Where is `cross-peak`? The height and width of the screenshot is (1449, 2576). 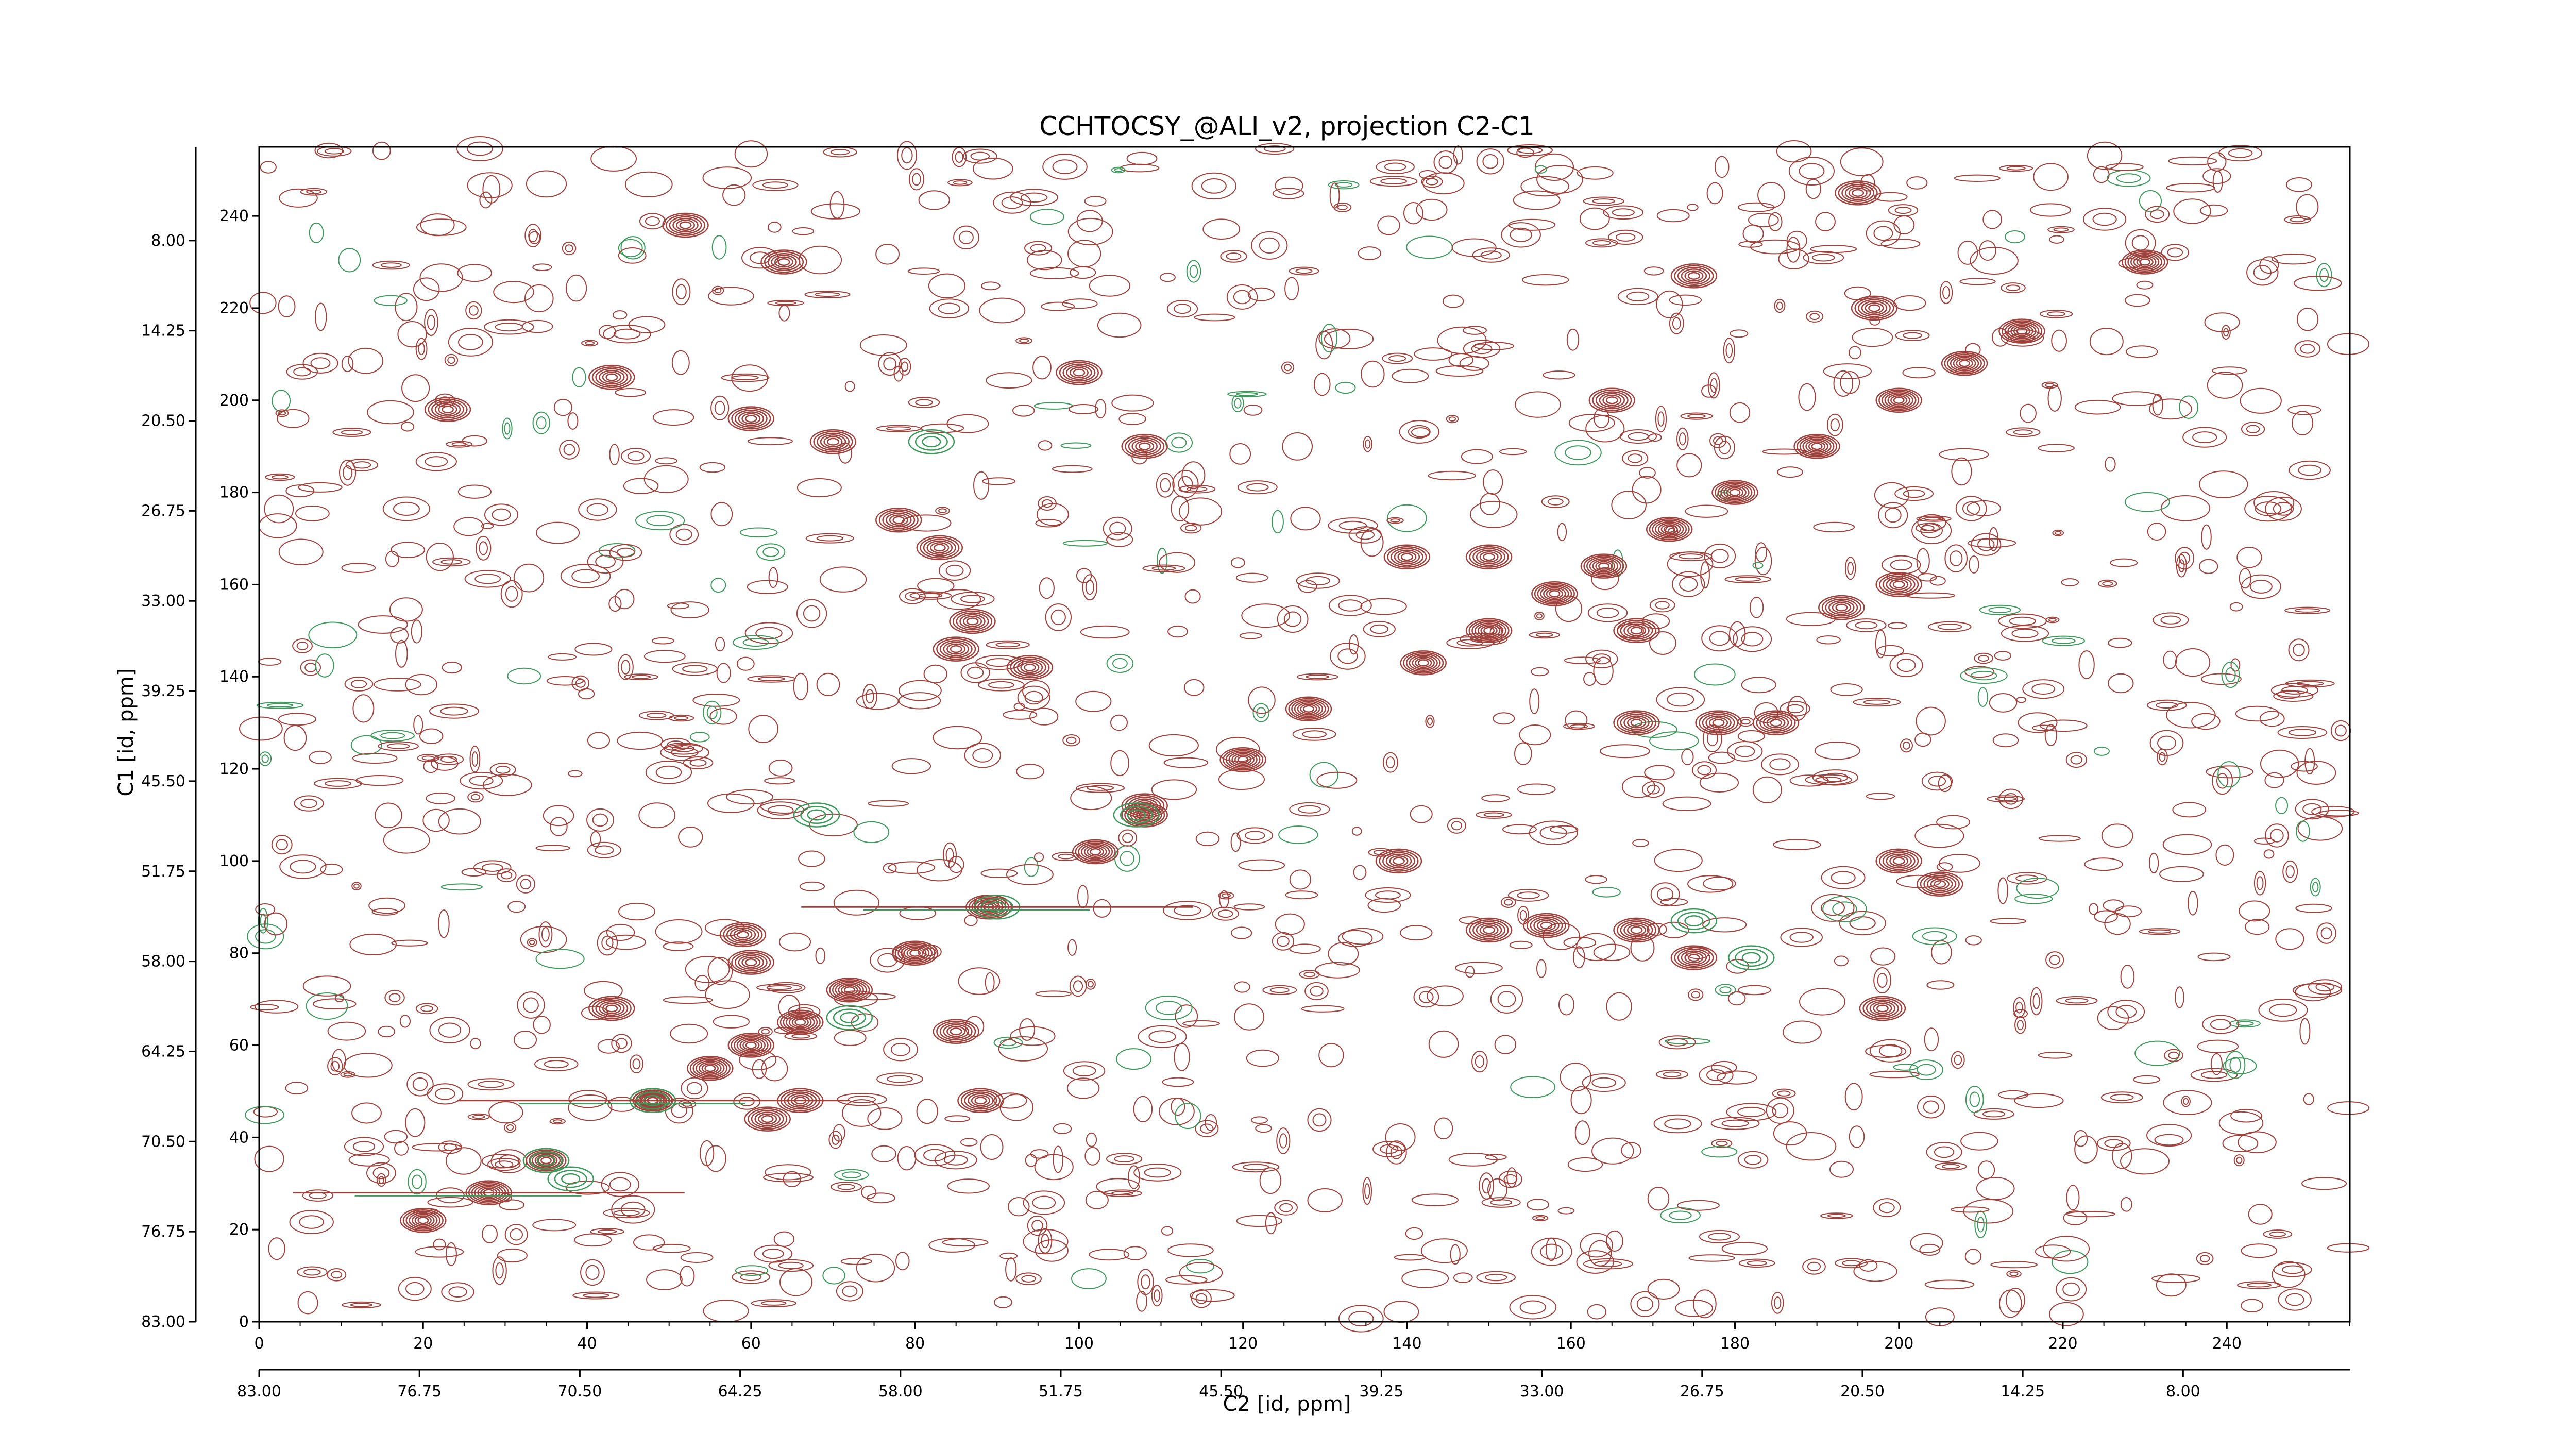 cross-peak is located at coordinates (611, 377).